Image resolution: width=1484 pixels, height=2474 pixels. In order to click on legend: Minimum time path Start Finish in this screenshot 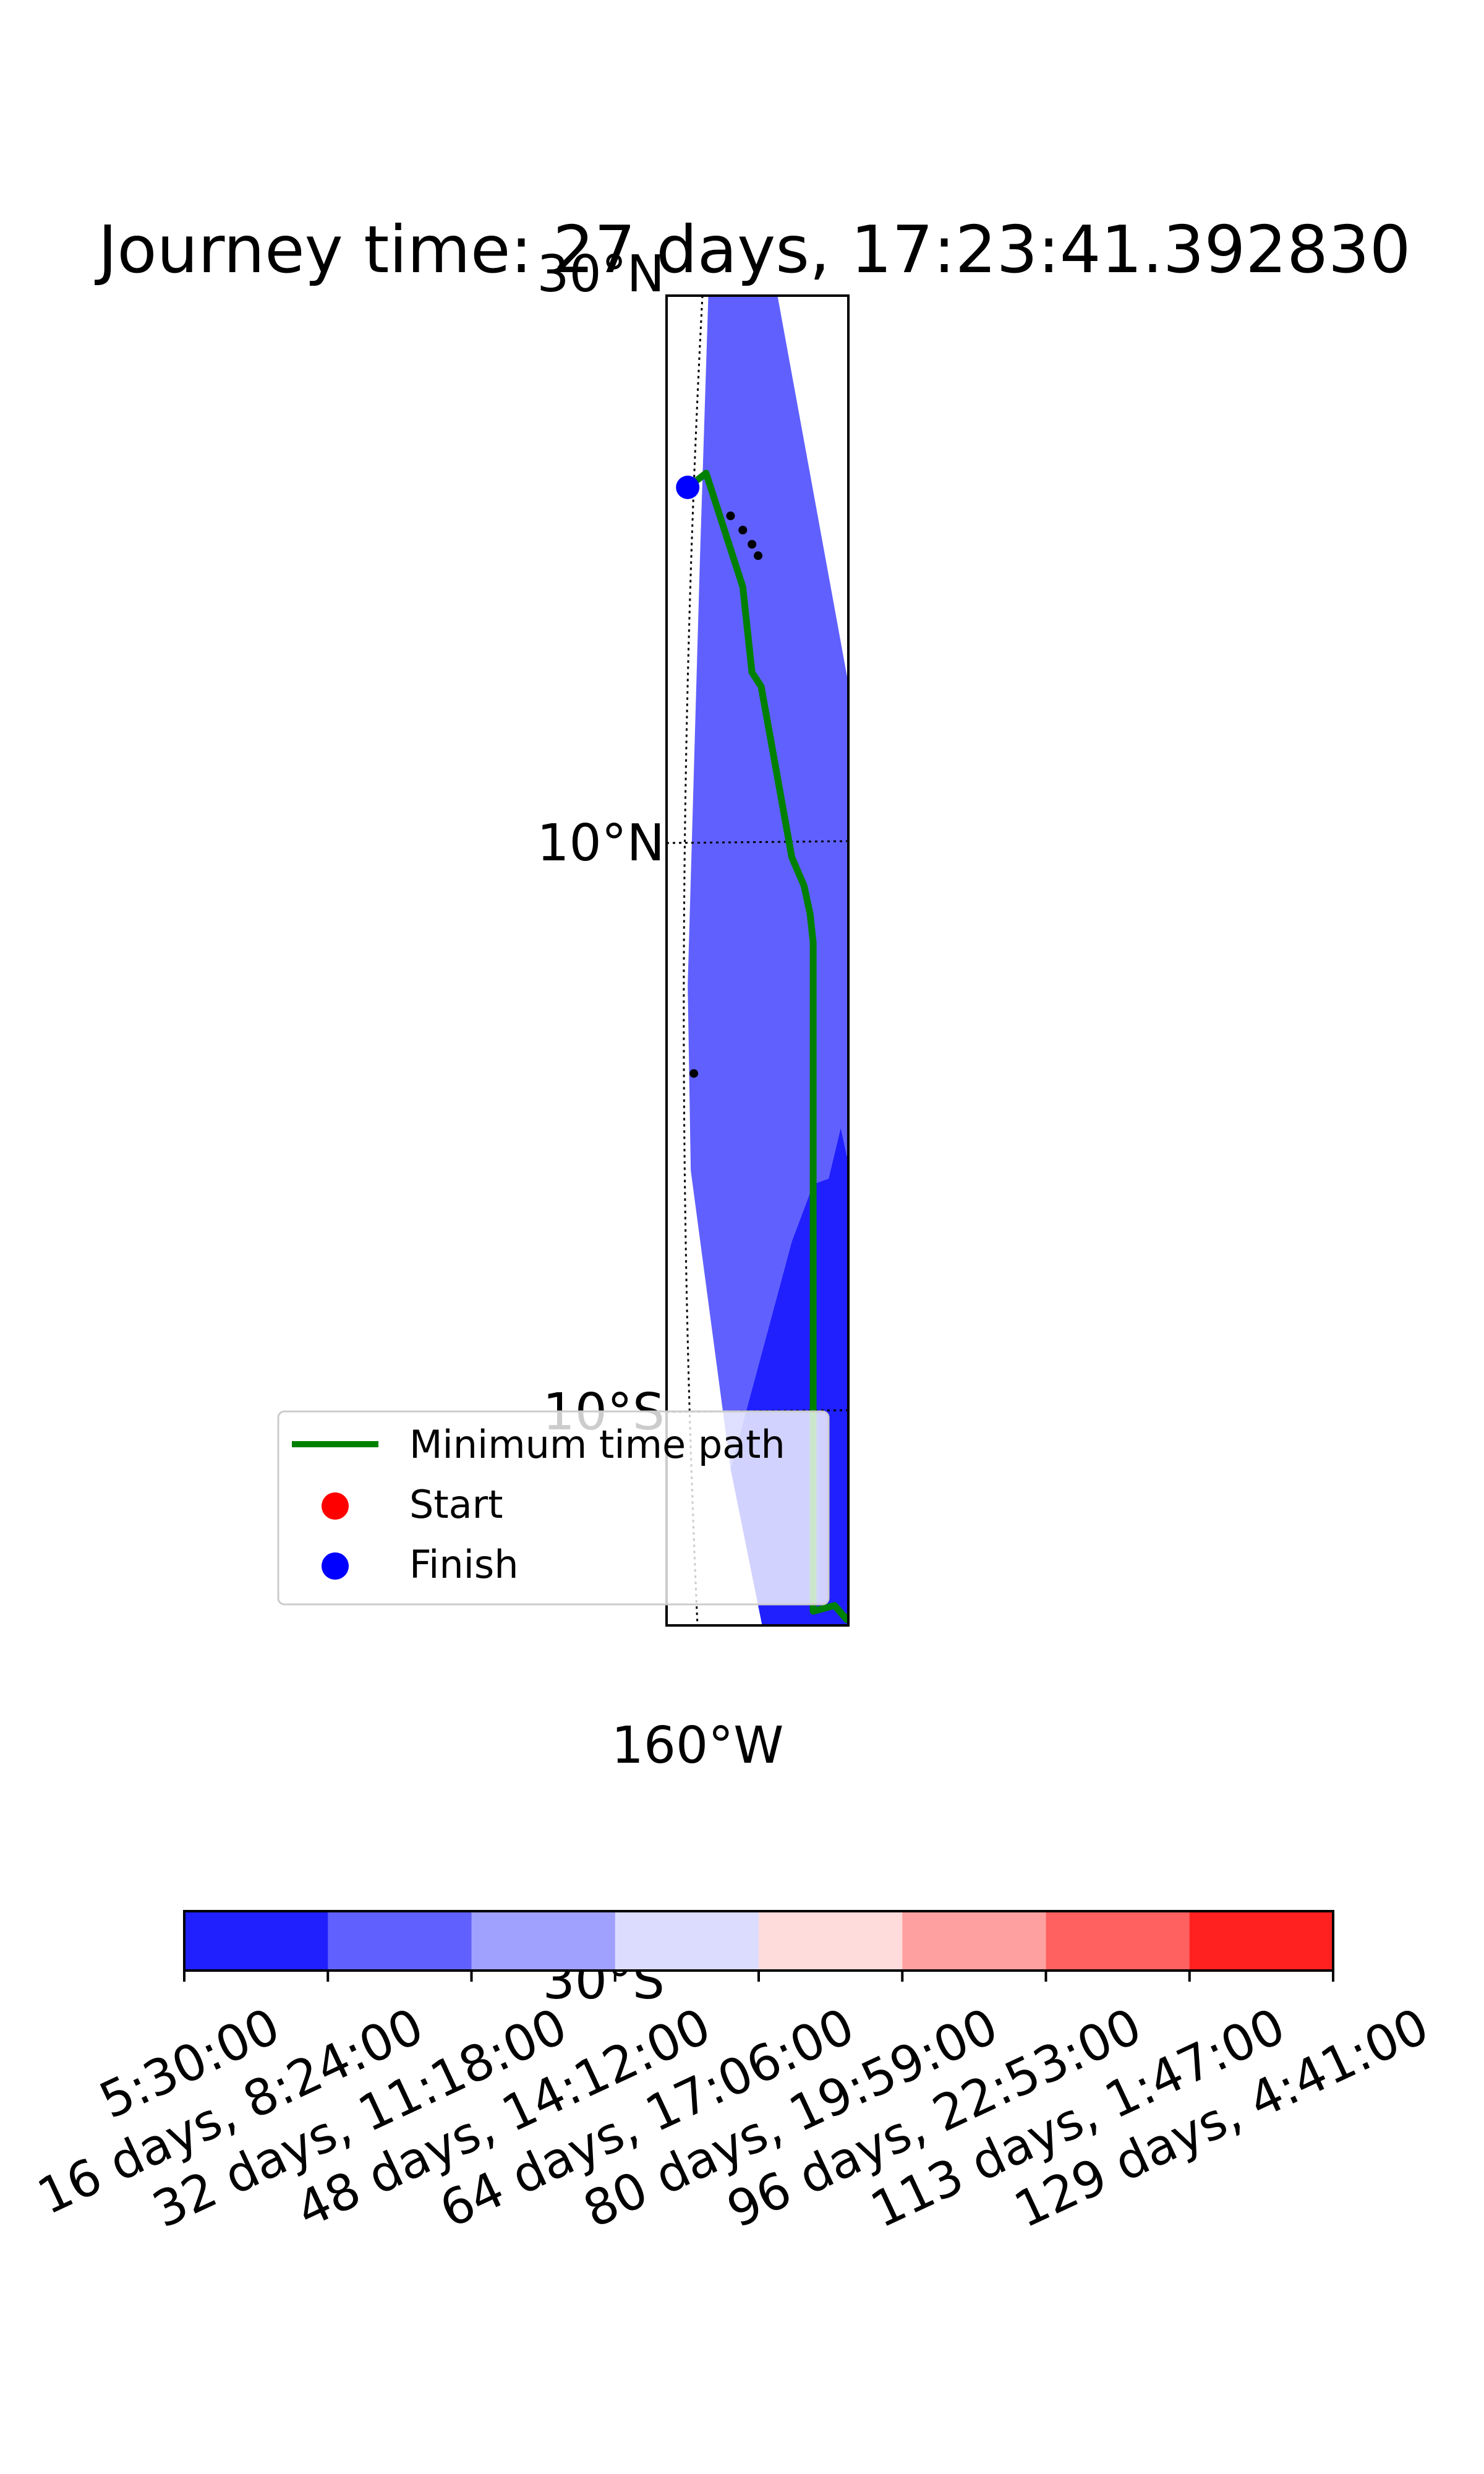, I will do `click(553, 1508)`.